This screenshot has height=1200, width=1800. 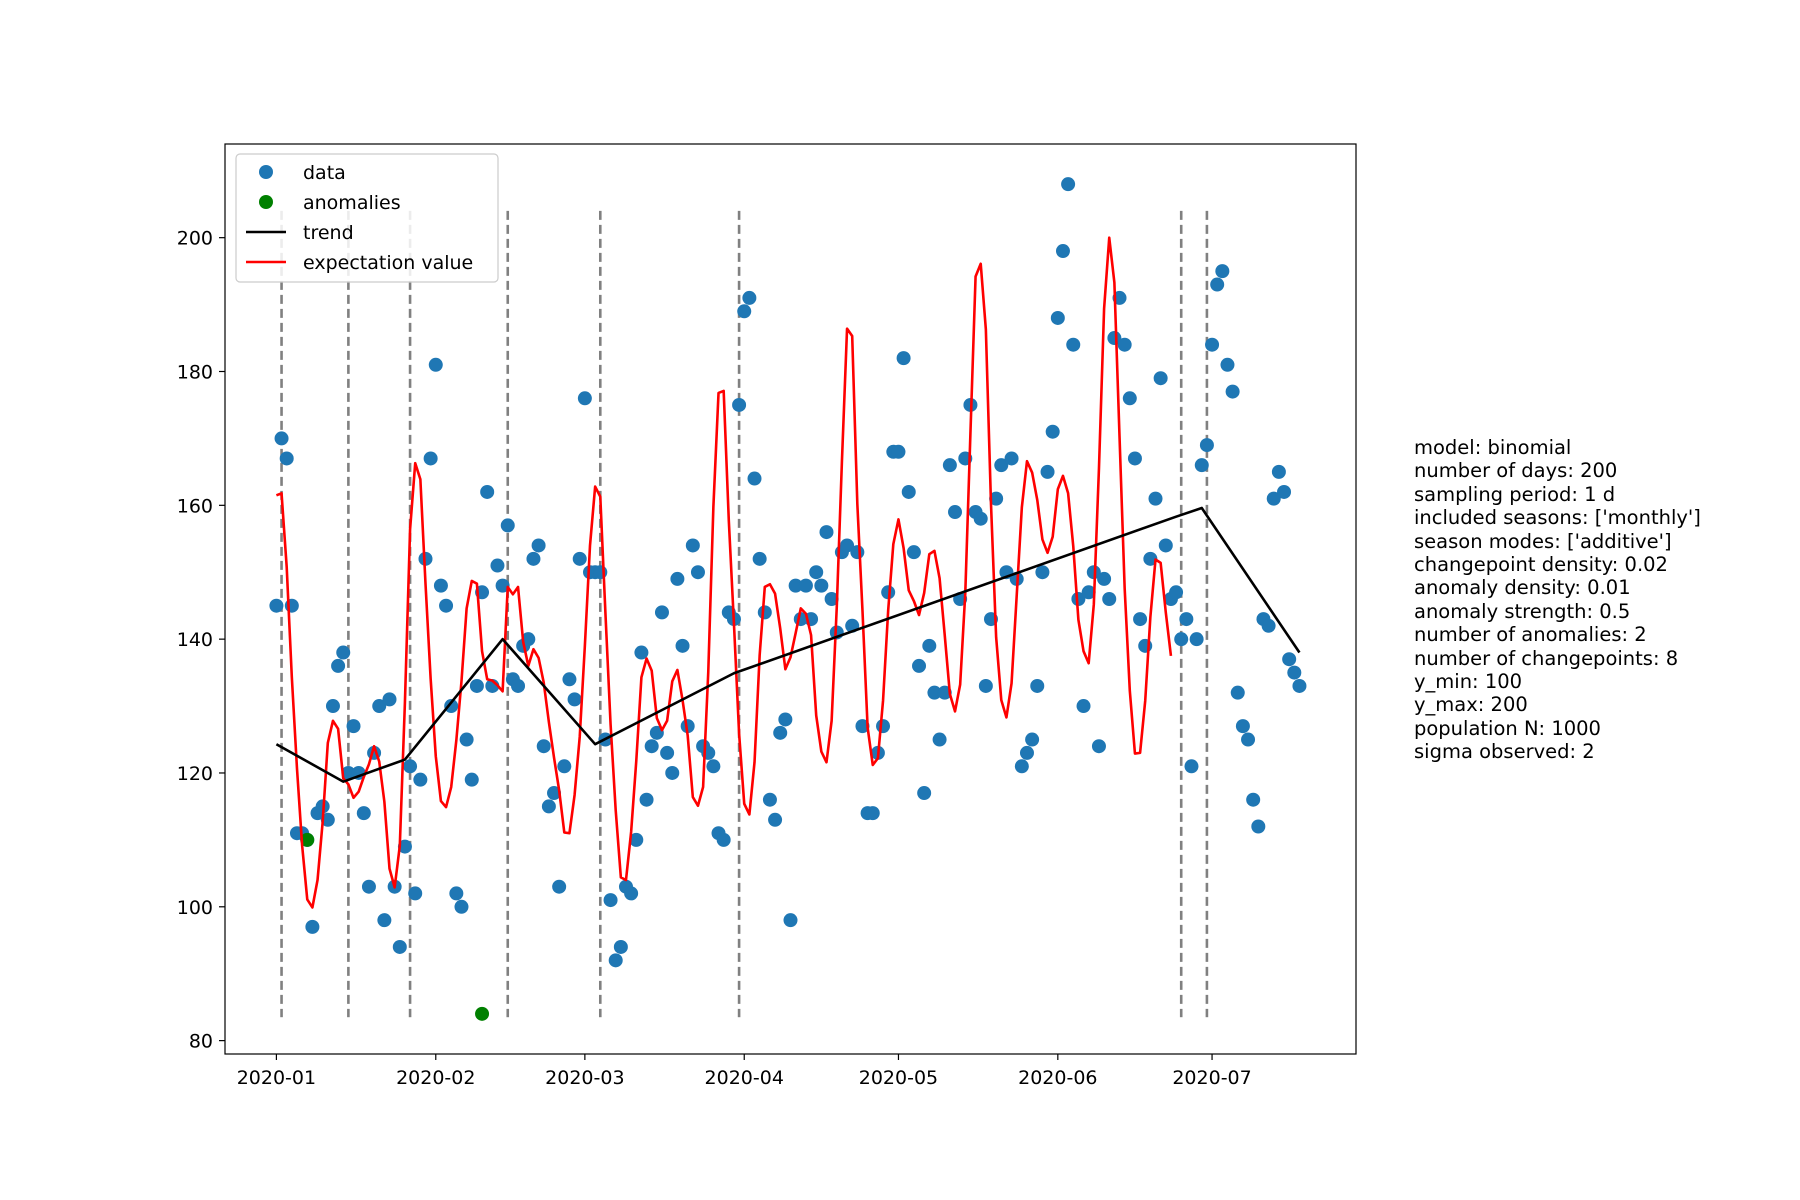 I want to click on legend-label: expectation value, so click(x=388, y=263).